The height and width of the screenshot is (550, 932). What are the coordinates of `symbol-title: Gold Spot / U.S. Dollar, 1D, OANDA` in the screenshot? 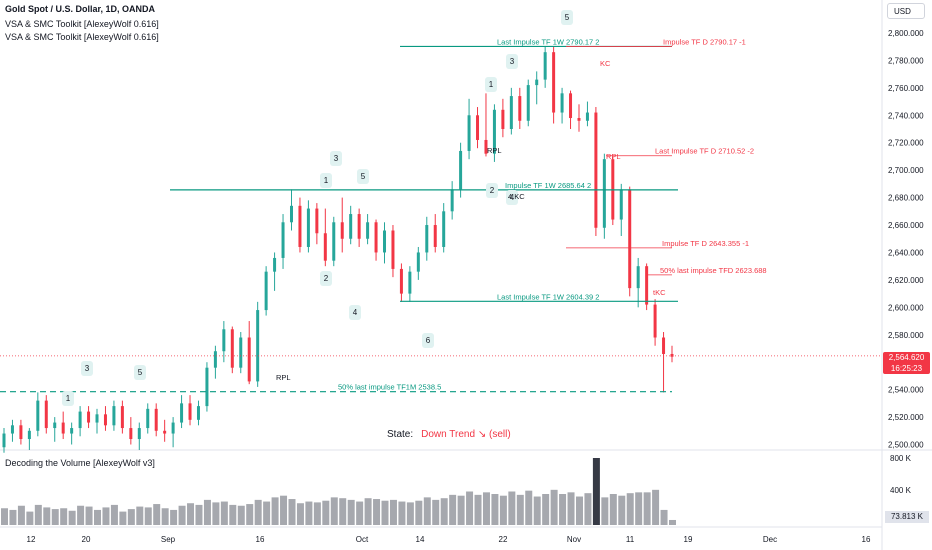 It's located at (80, 9).